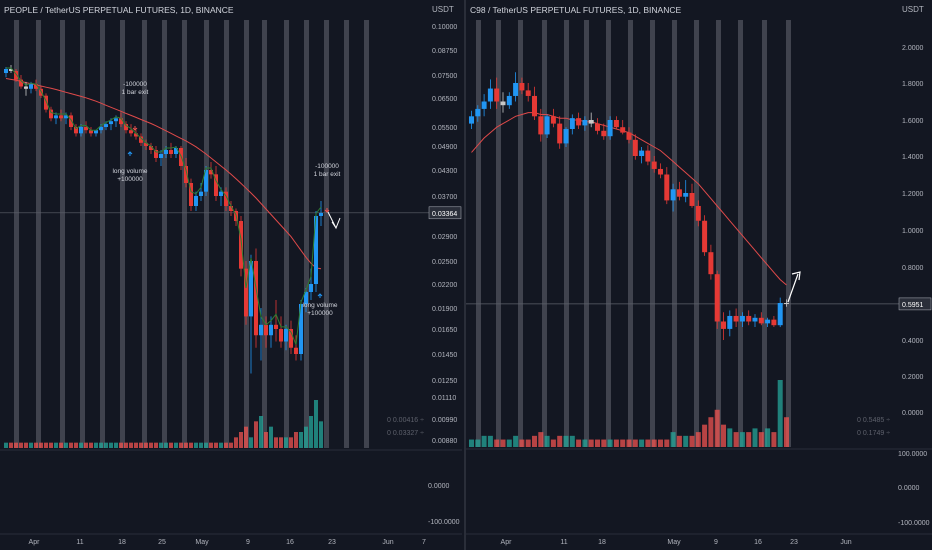  Describe the element at coordinates (327, 174) in the screenshot. I see `annotation-sublabel: 1 bar exit` at that location.